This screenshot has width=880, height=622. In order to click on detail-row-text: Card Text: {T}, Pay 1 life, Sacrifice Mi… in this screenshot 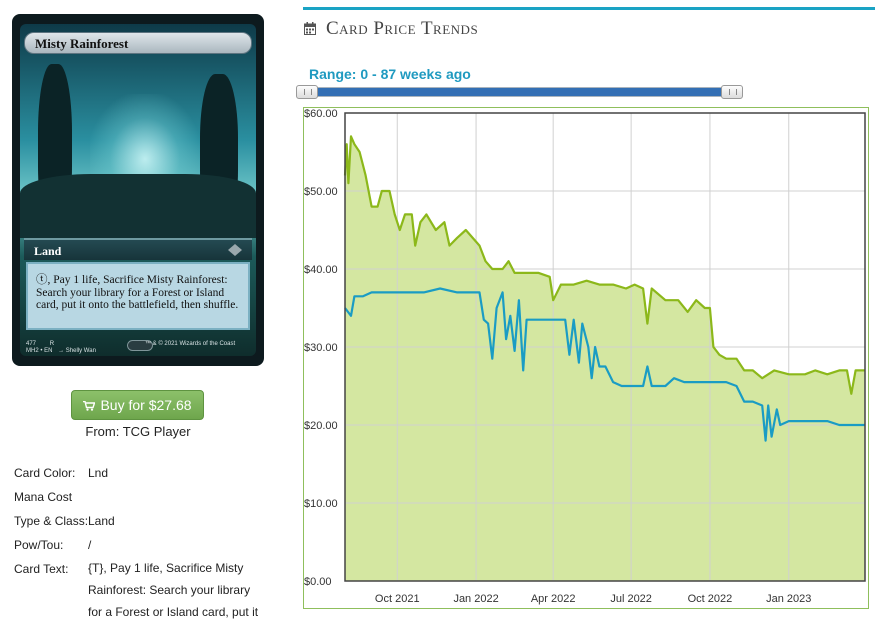, I will do `click(144, 591)`.